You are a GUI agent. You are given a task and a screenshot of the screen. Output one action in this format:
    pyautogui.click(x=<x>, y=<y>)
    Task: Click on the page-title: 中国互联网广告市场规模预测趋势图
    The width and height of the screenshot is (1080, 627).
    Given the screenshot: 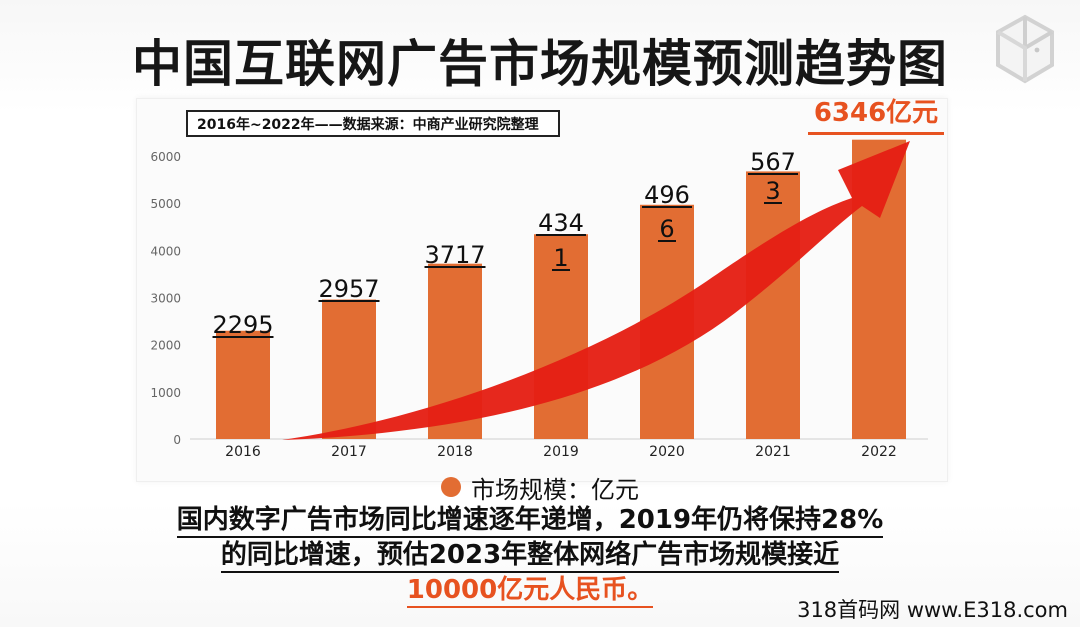 What is the action you would take?
    pyautogui.click(x=540, y=64)
    